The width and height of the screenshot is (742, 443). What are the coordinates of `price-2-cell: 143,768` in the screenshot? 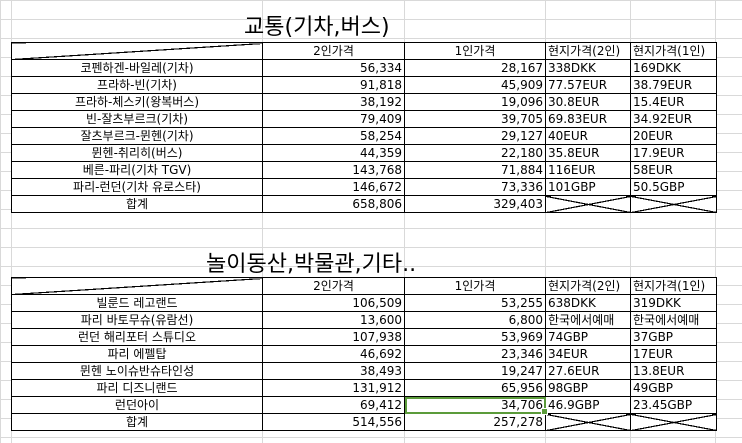 It's located at (333, 170).